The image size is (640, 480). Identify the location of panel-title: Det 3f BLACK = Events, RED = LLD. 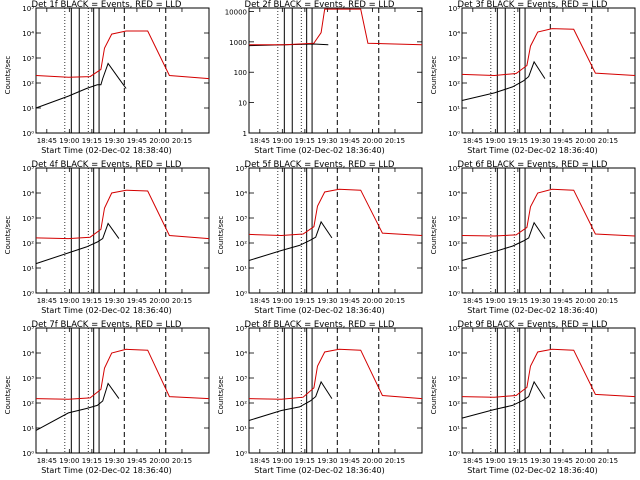
(532, 5).